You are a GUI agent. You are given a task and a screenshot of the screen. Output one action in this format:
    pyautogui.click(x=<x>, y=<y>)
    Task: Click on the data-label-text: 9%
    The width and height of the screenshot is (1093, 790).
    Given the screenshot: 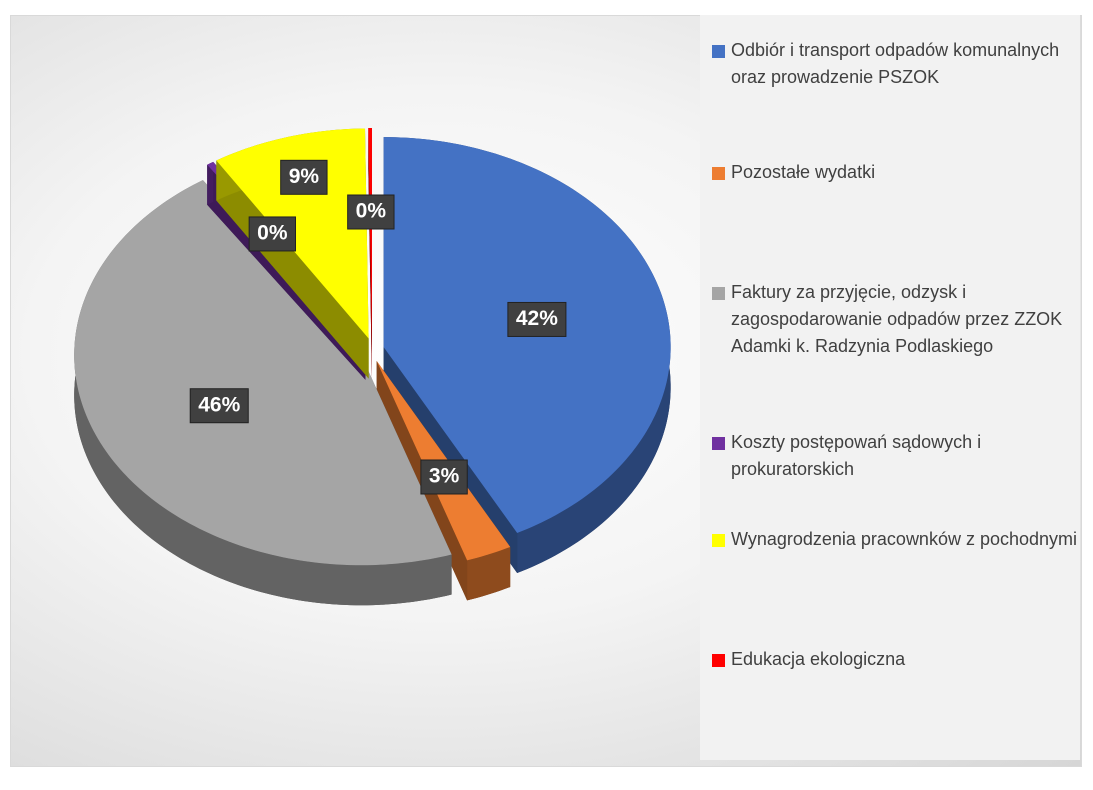 What is the action you would take?
    pyautogui.click(x=304, y=176)
    